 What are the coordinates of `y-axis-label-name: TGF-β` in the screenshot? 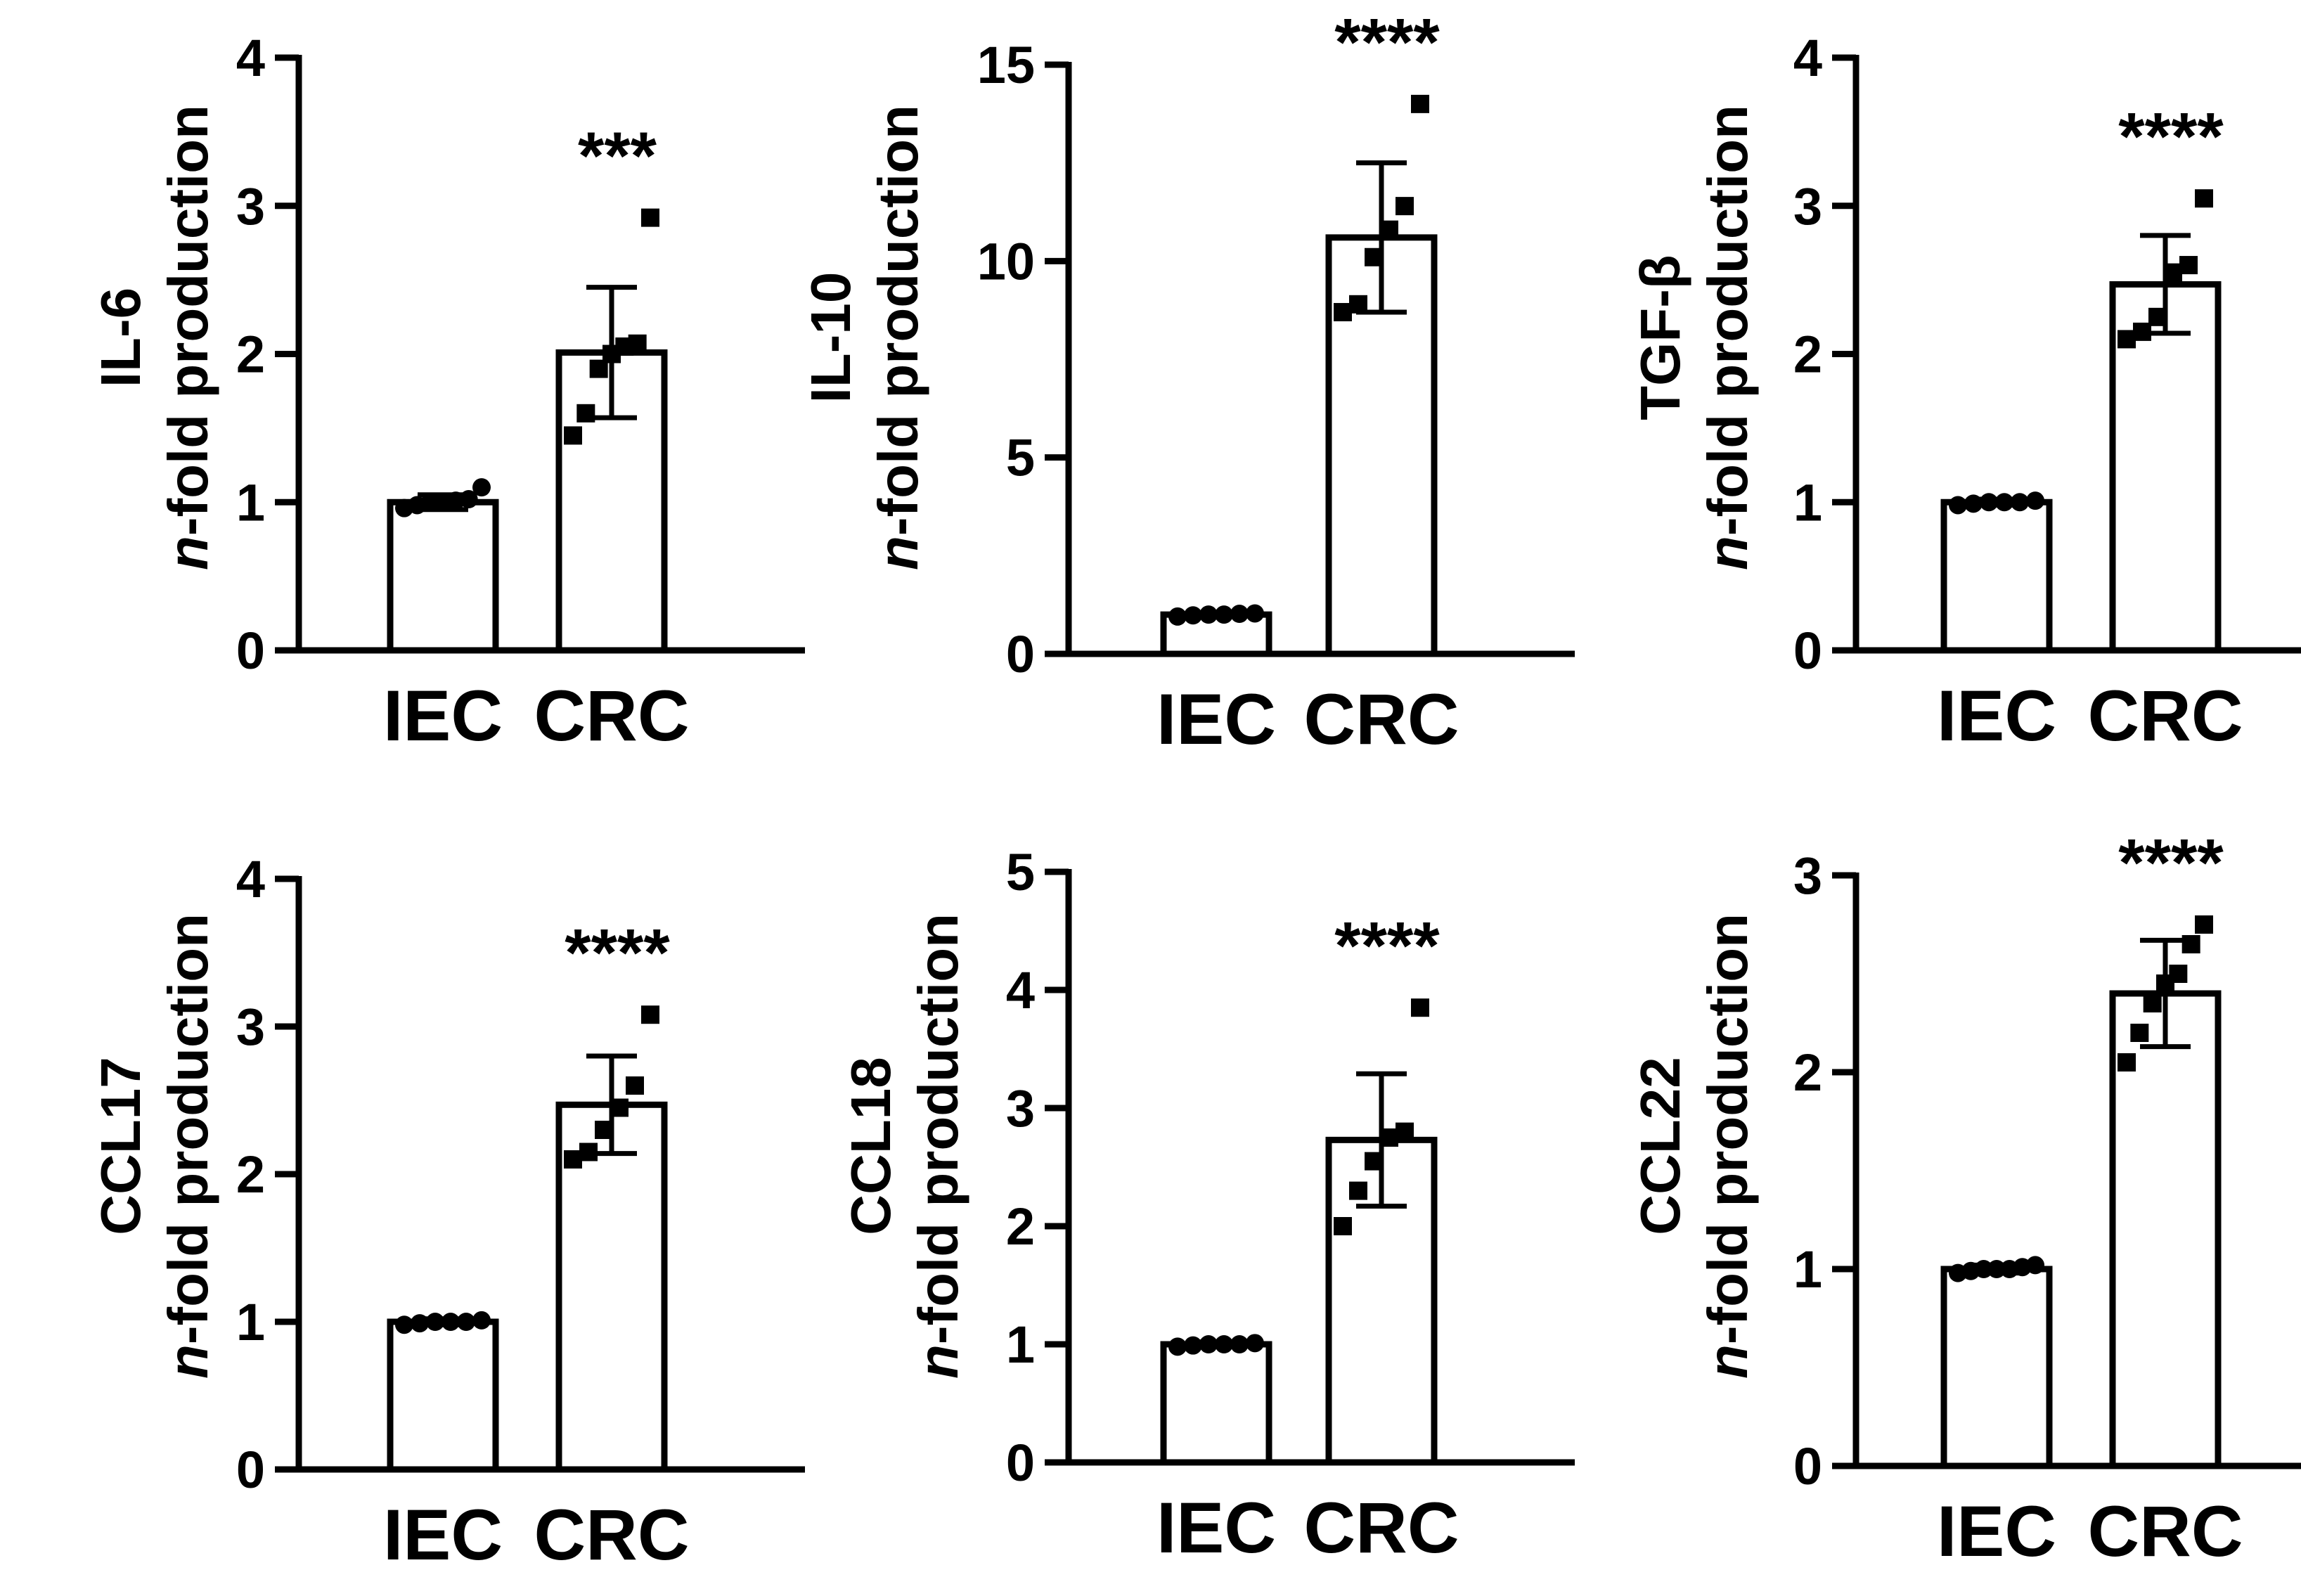 It's located at (1660, 337).